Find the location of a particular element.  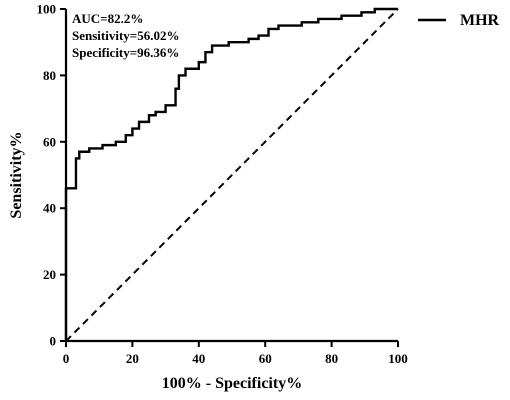

y-tick-label: 0 is located at coordinates (53, 341).